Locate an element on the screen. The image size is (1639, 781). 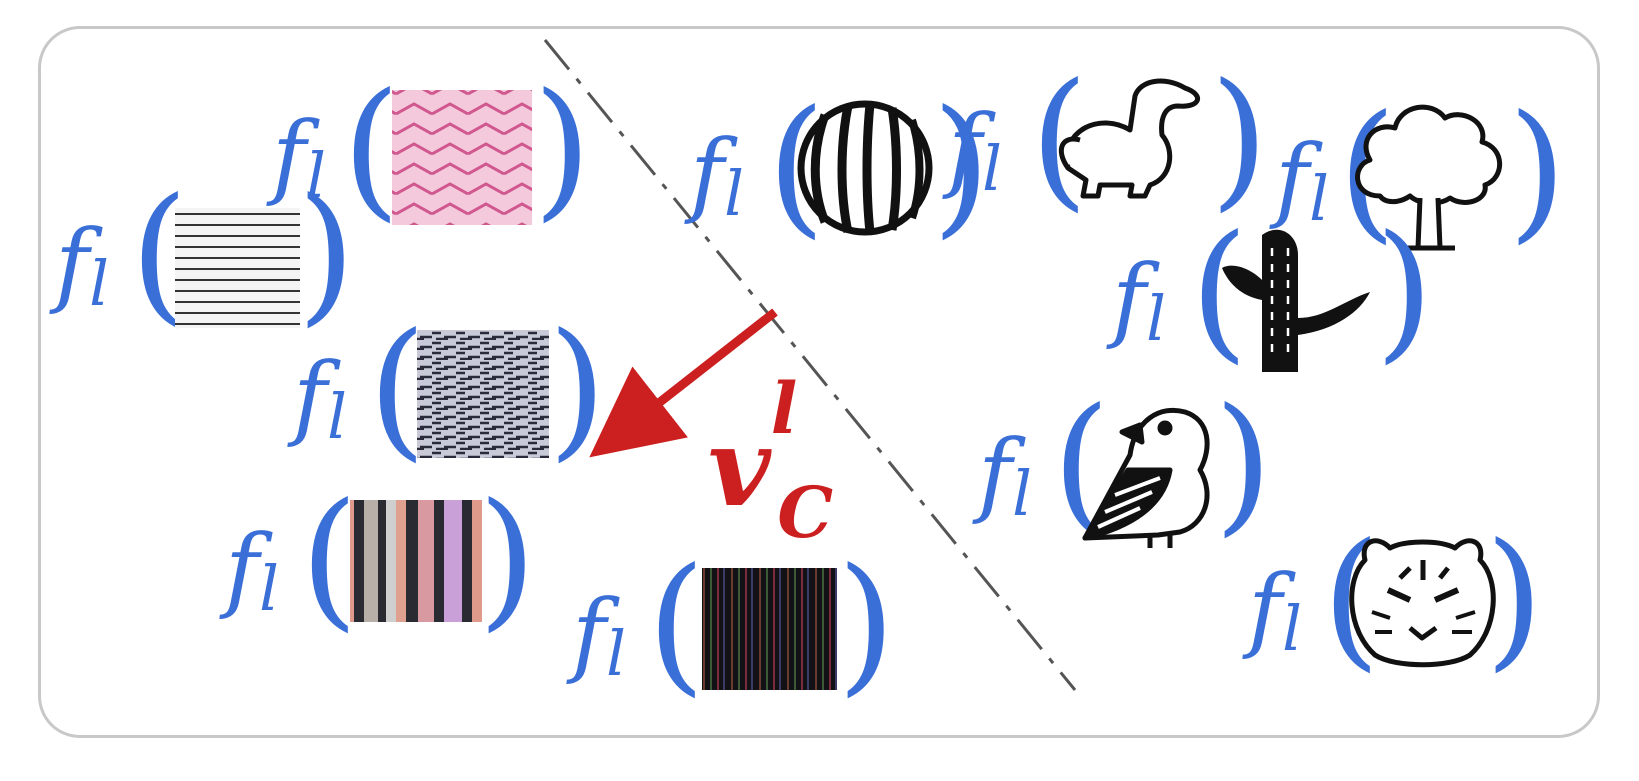
non-concept-example-dinosaur: fl ( ) is located at coordinates (1105, 139).